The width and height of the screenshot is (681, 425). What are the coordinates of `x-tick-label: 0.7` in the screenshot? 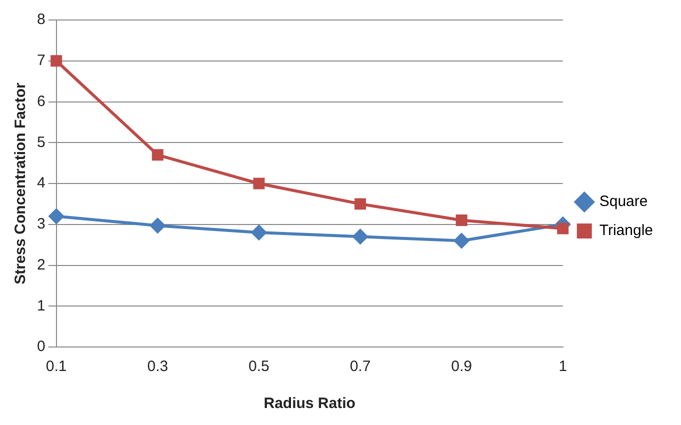 It's located at (360, 367).